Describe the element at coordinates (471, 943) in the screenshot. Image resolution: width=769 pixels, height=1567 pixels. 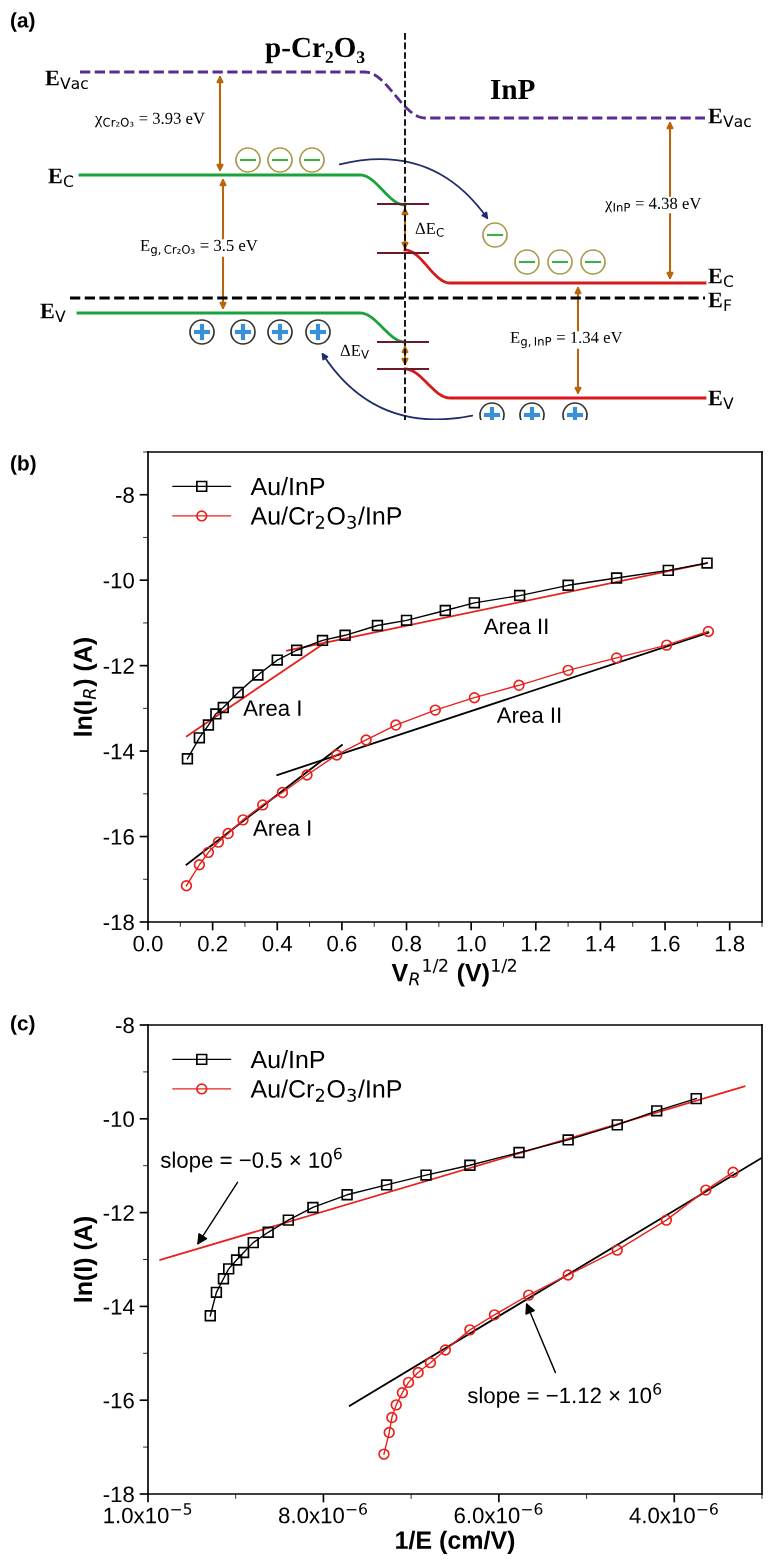
I see `x-tick-label: 1.0` at that location.